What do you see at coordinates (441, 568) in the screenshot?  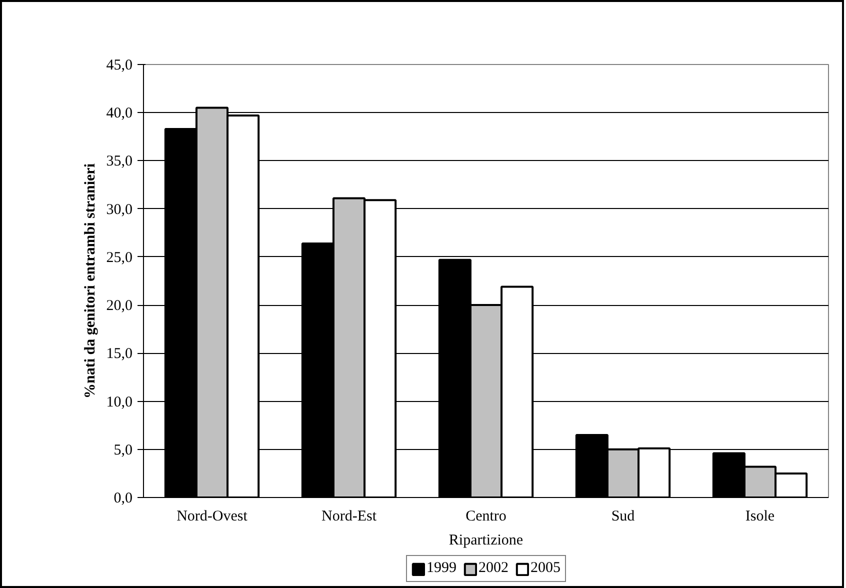 I see `legend-label: 1999` at bounding box center [441, 568].